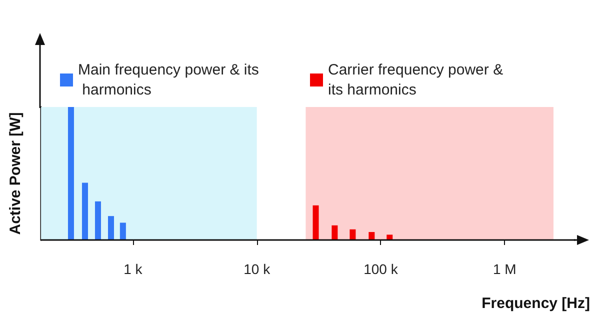  Describe the element at coordinates (504, 269) in the screenshot. I see `x-tick-label: 1 M` at that location.